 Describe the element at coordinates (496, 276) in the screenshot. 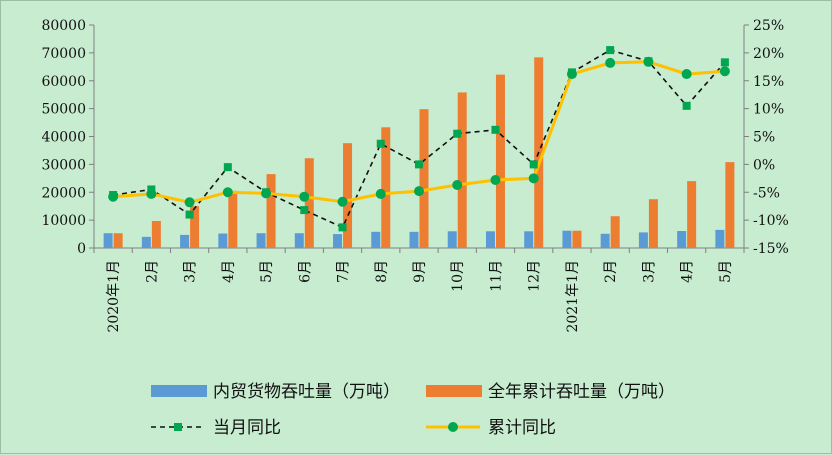

I see `x-tick-label: 11月` at that location.